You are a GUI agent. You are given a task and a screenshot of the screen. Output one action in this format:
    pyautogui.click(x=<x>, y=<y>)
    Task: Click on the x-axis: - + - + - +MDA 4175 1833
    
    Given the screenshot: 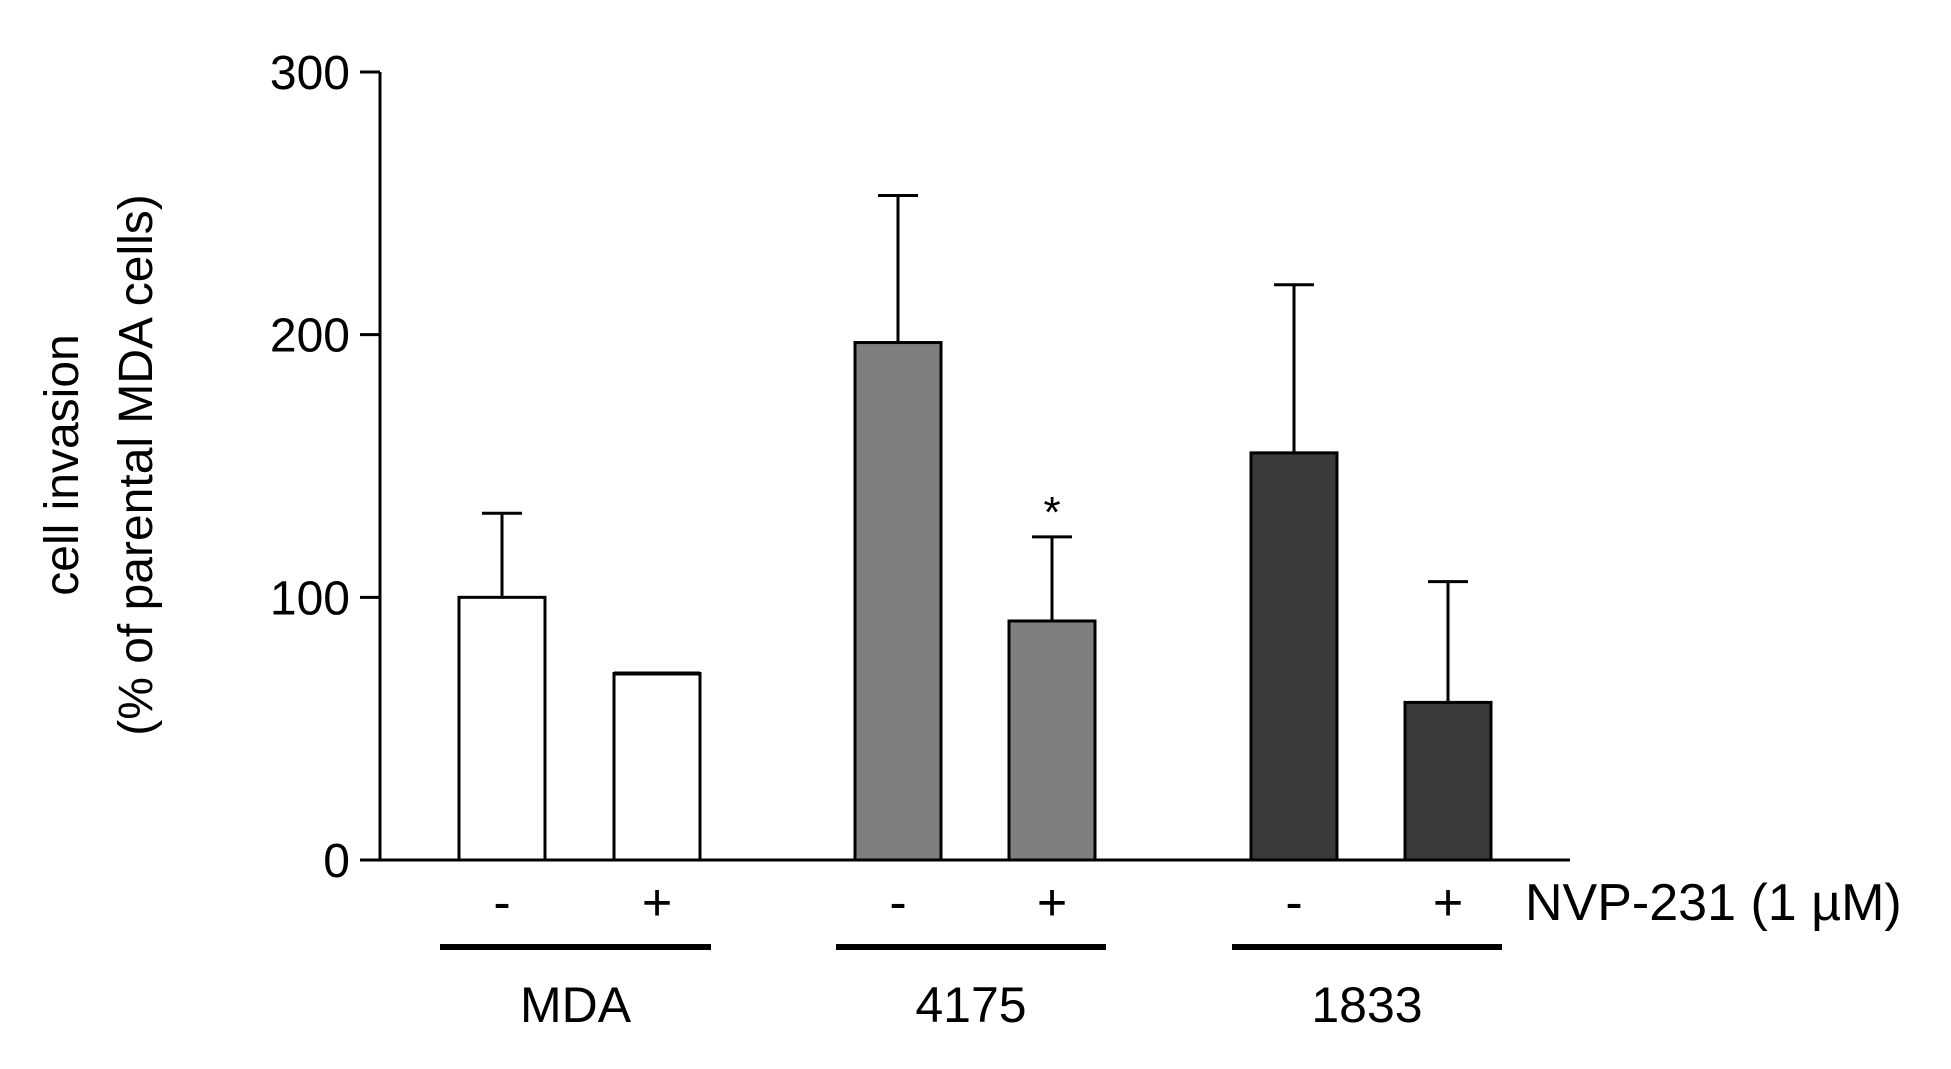 What is the action you would take?
    pyautogui.click(x=975, y=945)
    